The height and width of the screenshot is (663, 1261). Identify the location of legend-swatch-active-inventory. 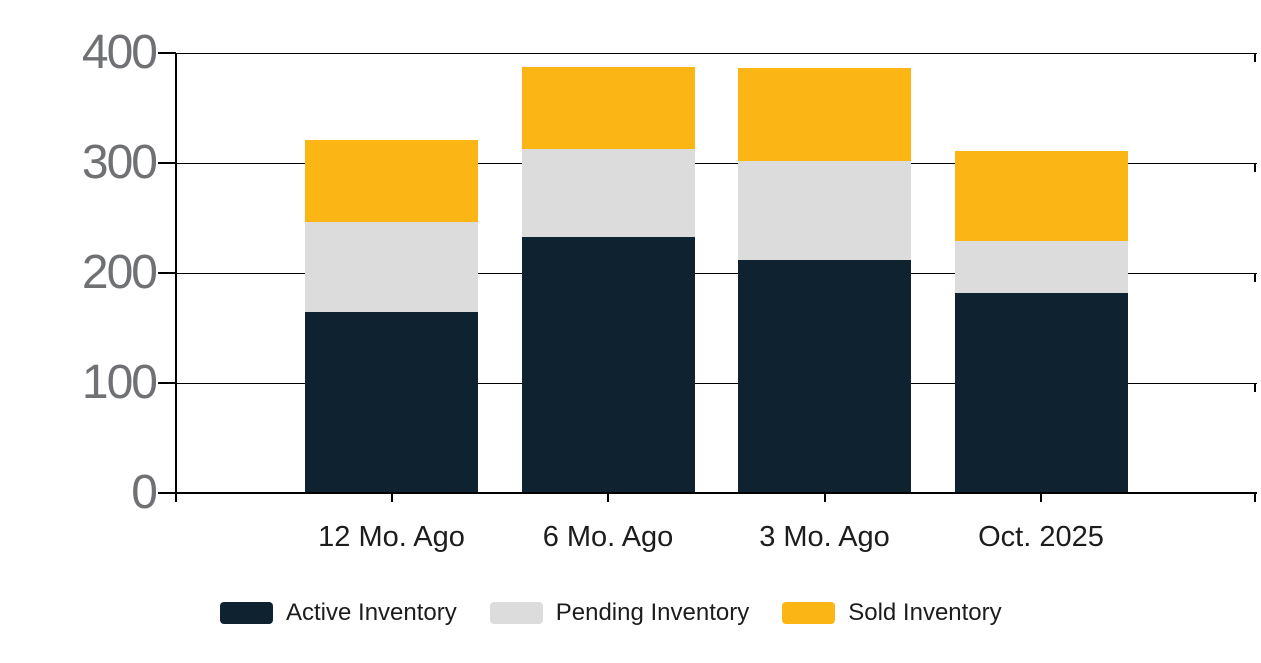
(246, 613).